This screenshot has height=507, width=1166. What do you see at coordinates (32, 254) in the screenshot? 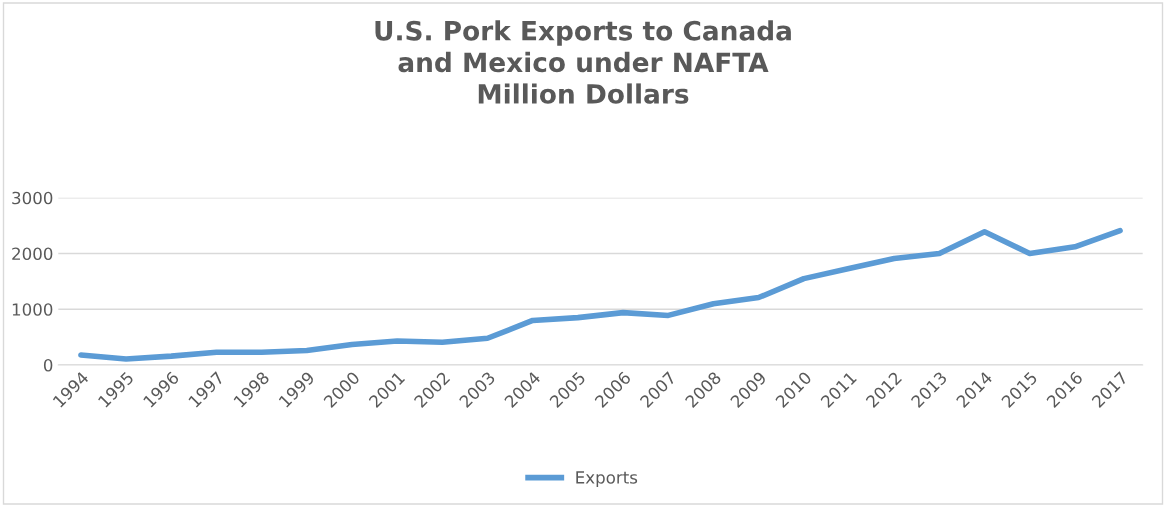
I see `y-tick-label: 2000` at bounding box center [32, 254].